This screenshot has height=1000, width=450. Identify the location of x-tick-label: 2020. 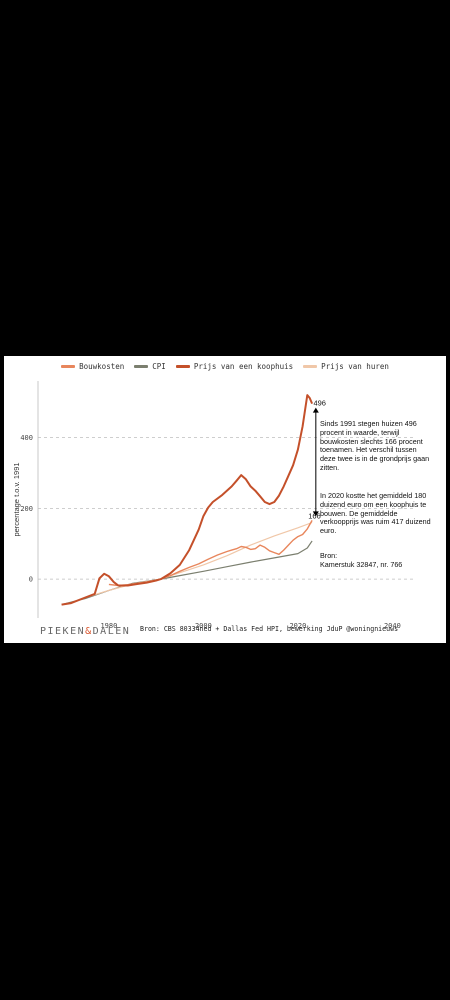
(297, 626).